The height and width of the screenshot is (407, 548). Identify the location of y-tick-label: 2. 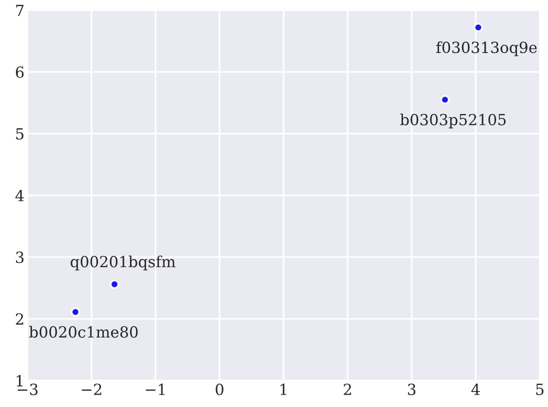
(20, 319).